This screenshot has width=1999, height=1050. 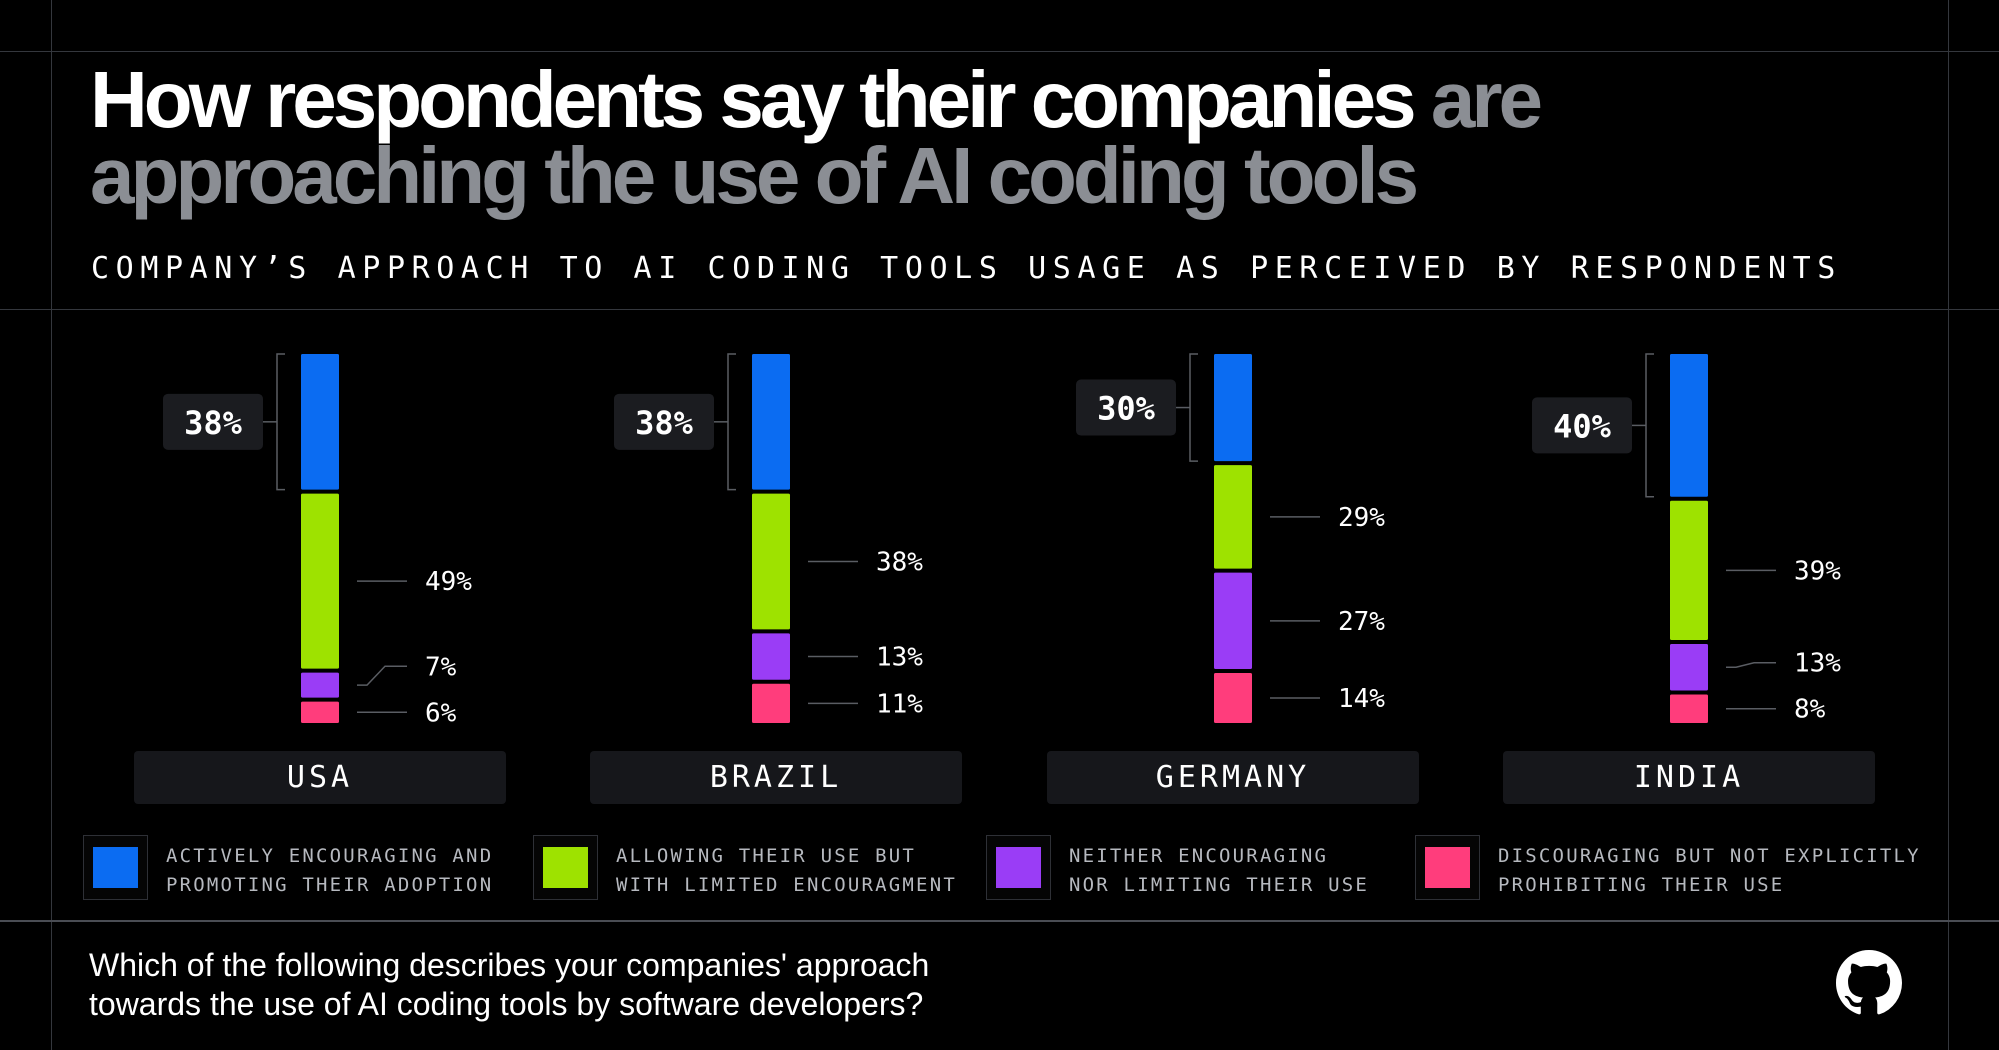 I want to click on frame-line-header, so click(x=999, y=309).